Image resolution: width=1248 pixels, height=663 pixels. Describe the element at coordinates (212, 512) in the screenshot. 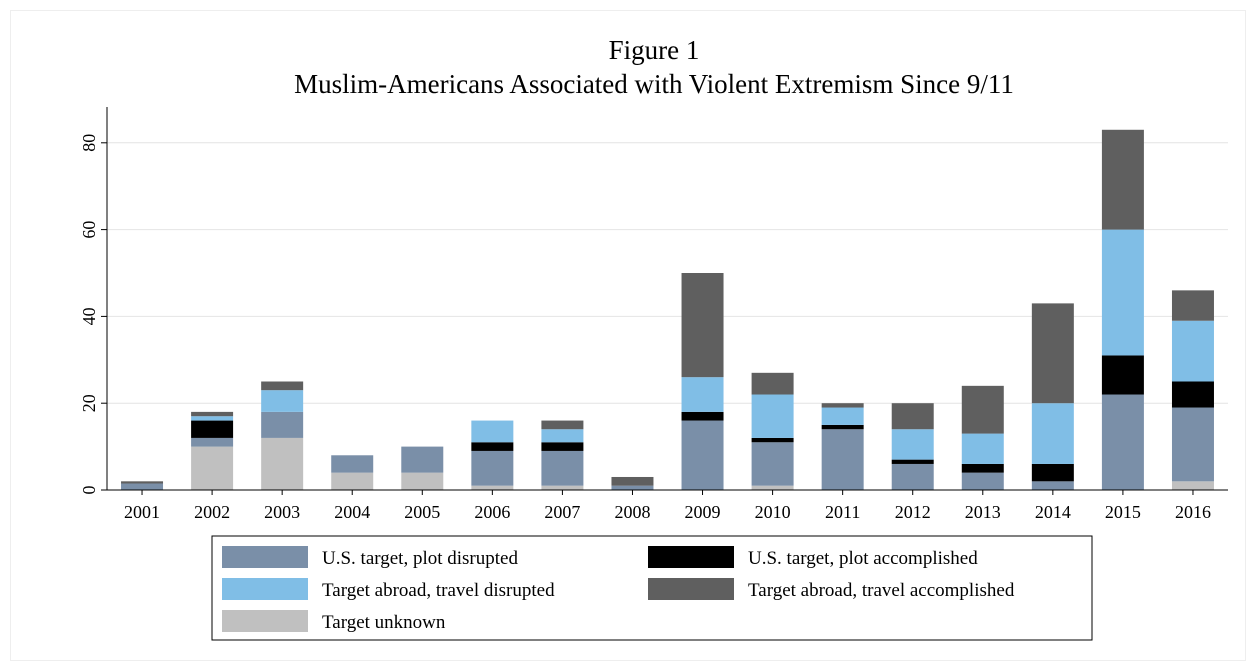

I see `x-tick-label: 2002` at that location.